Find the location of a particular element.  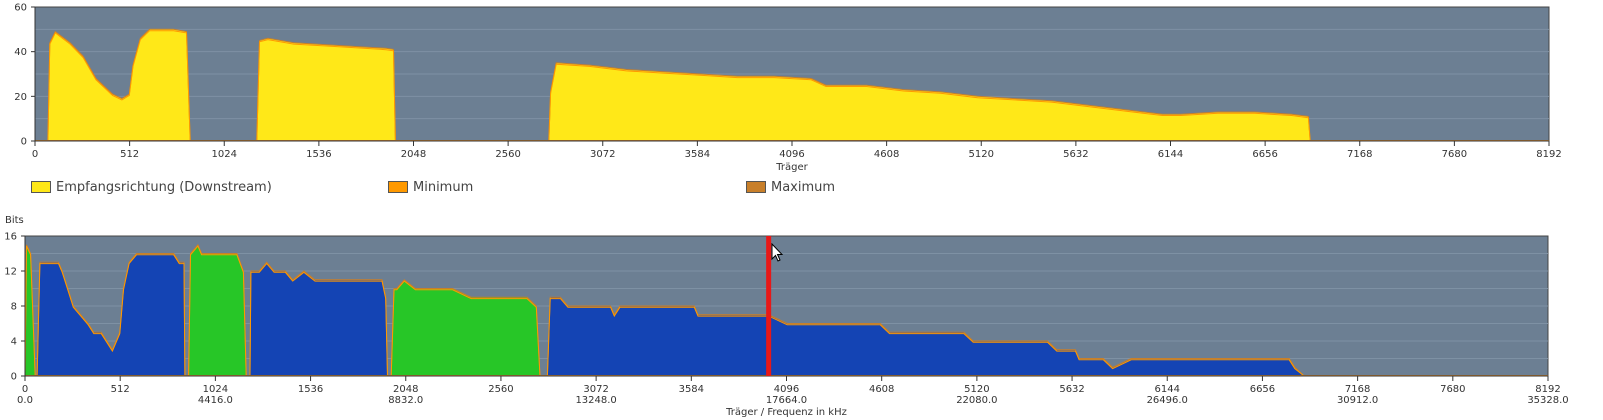

x-tick-label-freq: 0.0 is located at coordinates (25, 400).